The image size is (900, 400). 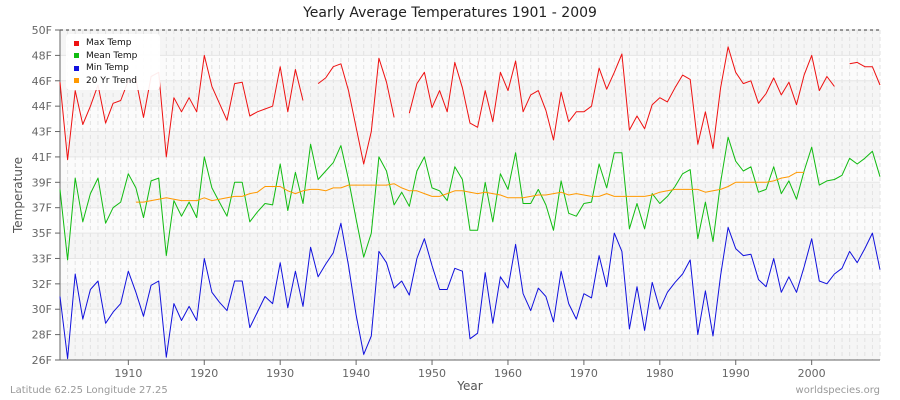 I want to click on x-tick-label: 1950, so click(x=432, y=373).